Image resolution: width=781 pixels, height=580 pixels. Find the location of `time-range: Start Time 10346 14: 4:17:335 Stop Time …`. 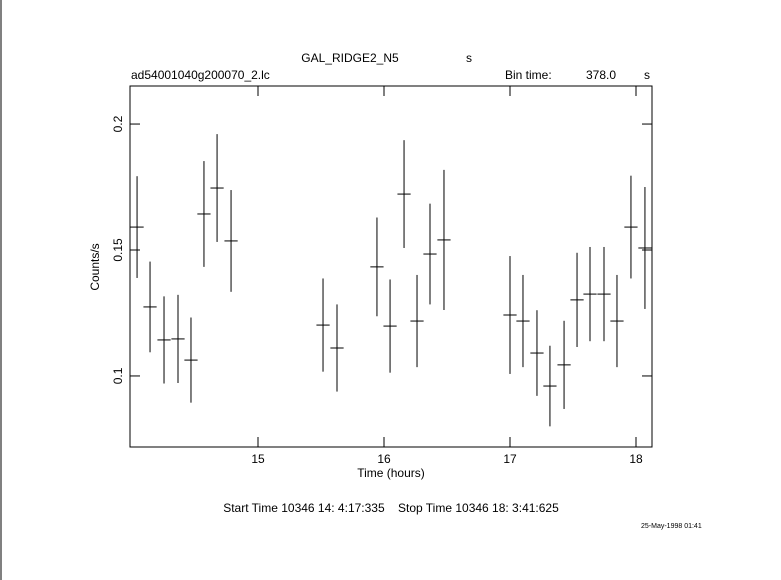

time-range: Start Time 10346 14: 4:17:335 Stop Time … is located at coordinates (391, 508).